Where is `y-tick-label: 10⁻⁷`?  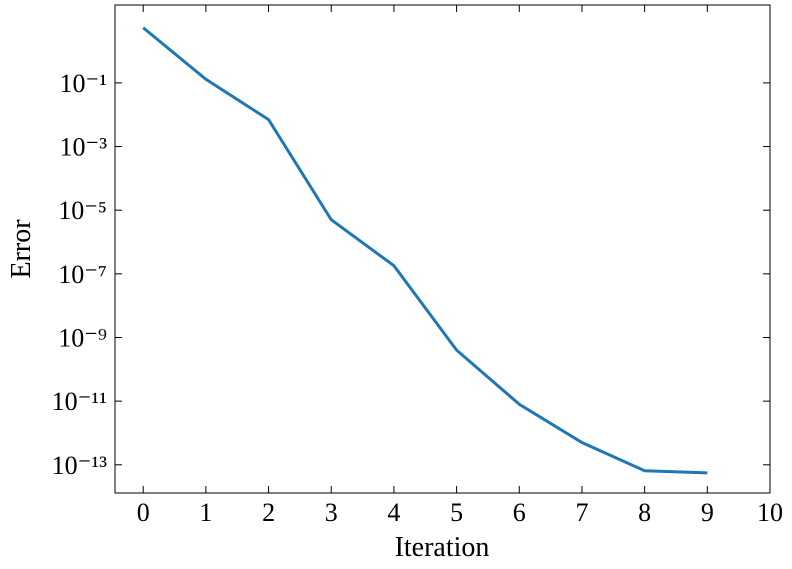 y-tick-label: 10⁻⁷ is located at coordinates (82, 274).